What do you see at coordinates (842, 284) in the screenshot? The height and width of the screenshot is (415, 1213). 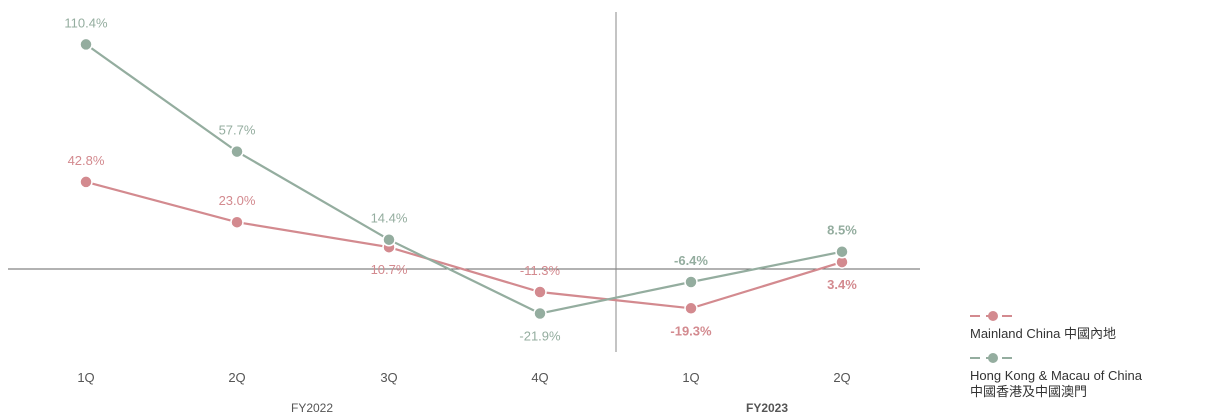 I see `data-label-mainland-6: 3.4%` at bounding box center [842, 284].